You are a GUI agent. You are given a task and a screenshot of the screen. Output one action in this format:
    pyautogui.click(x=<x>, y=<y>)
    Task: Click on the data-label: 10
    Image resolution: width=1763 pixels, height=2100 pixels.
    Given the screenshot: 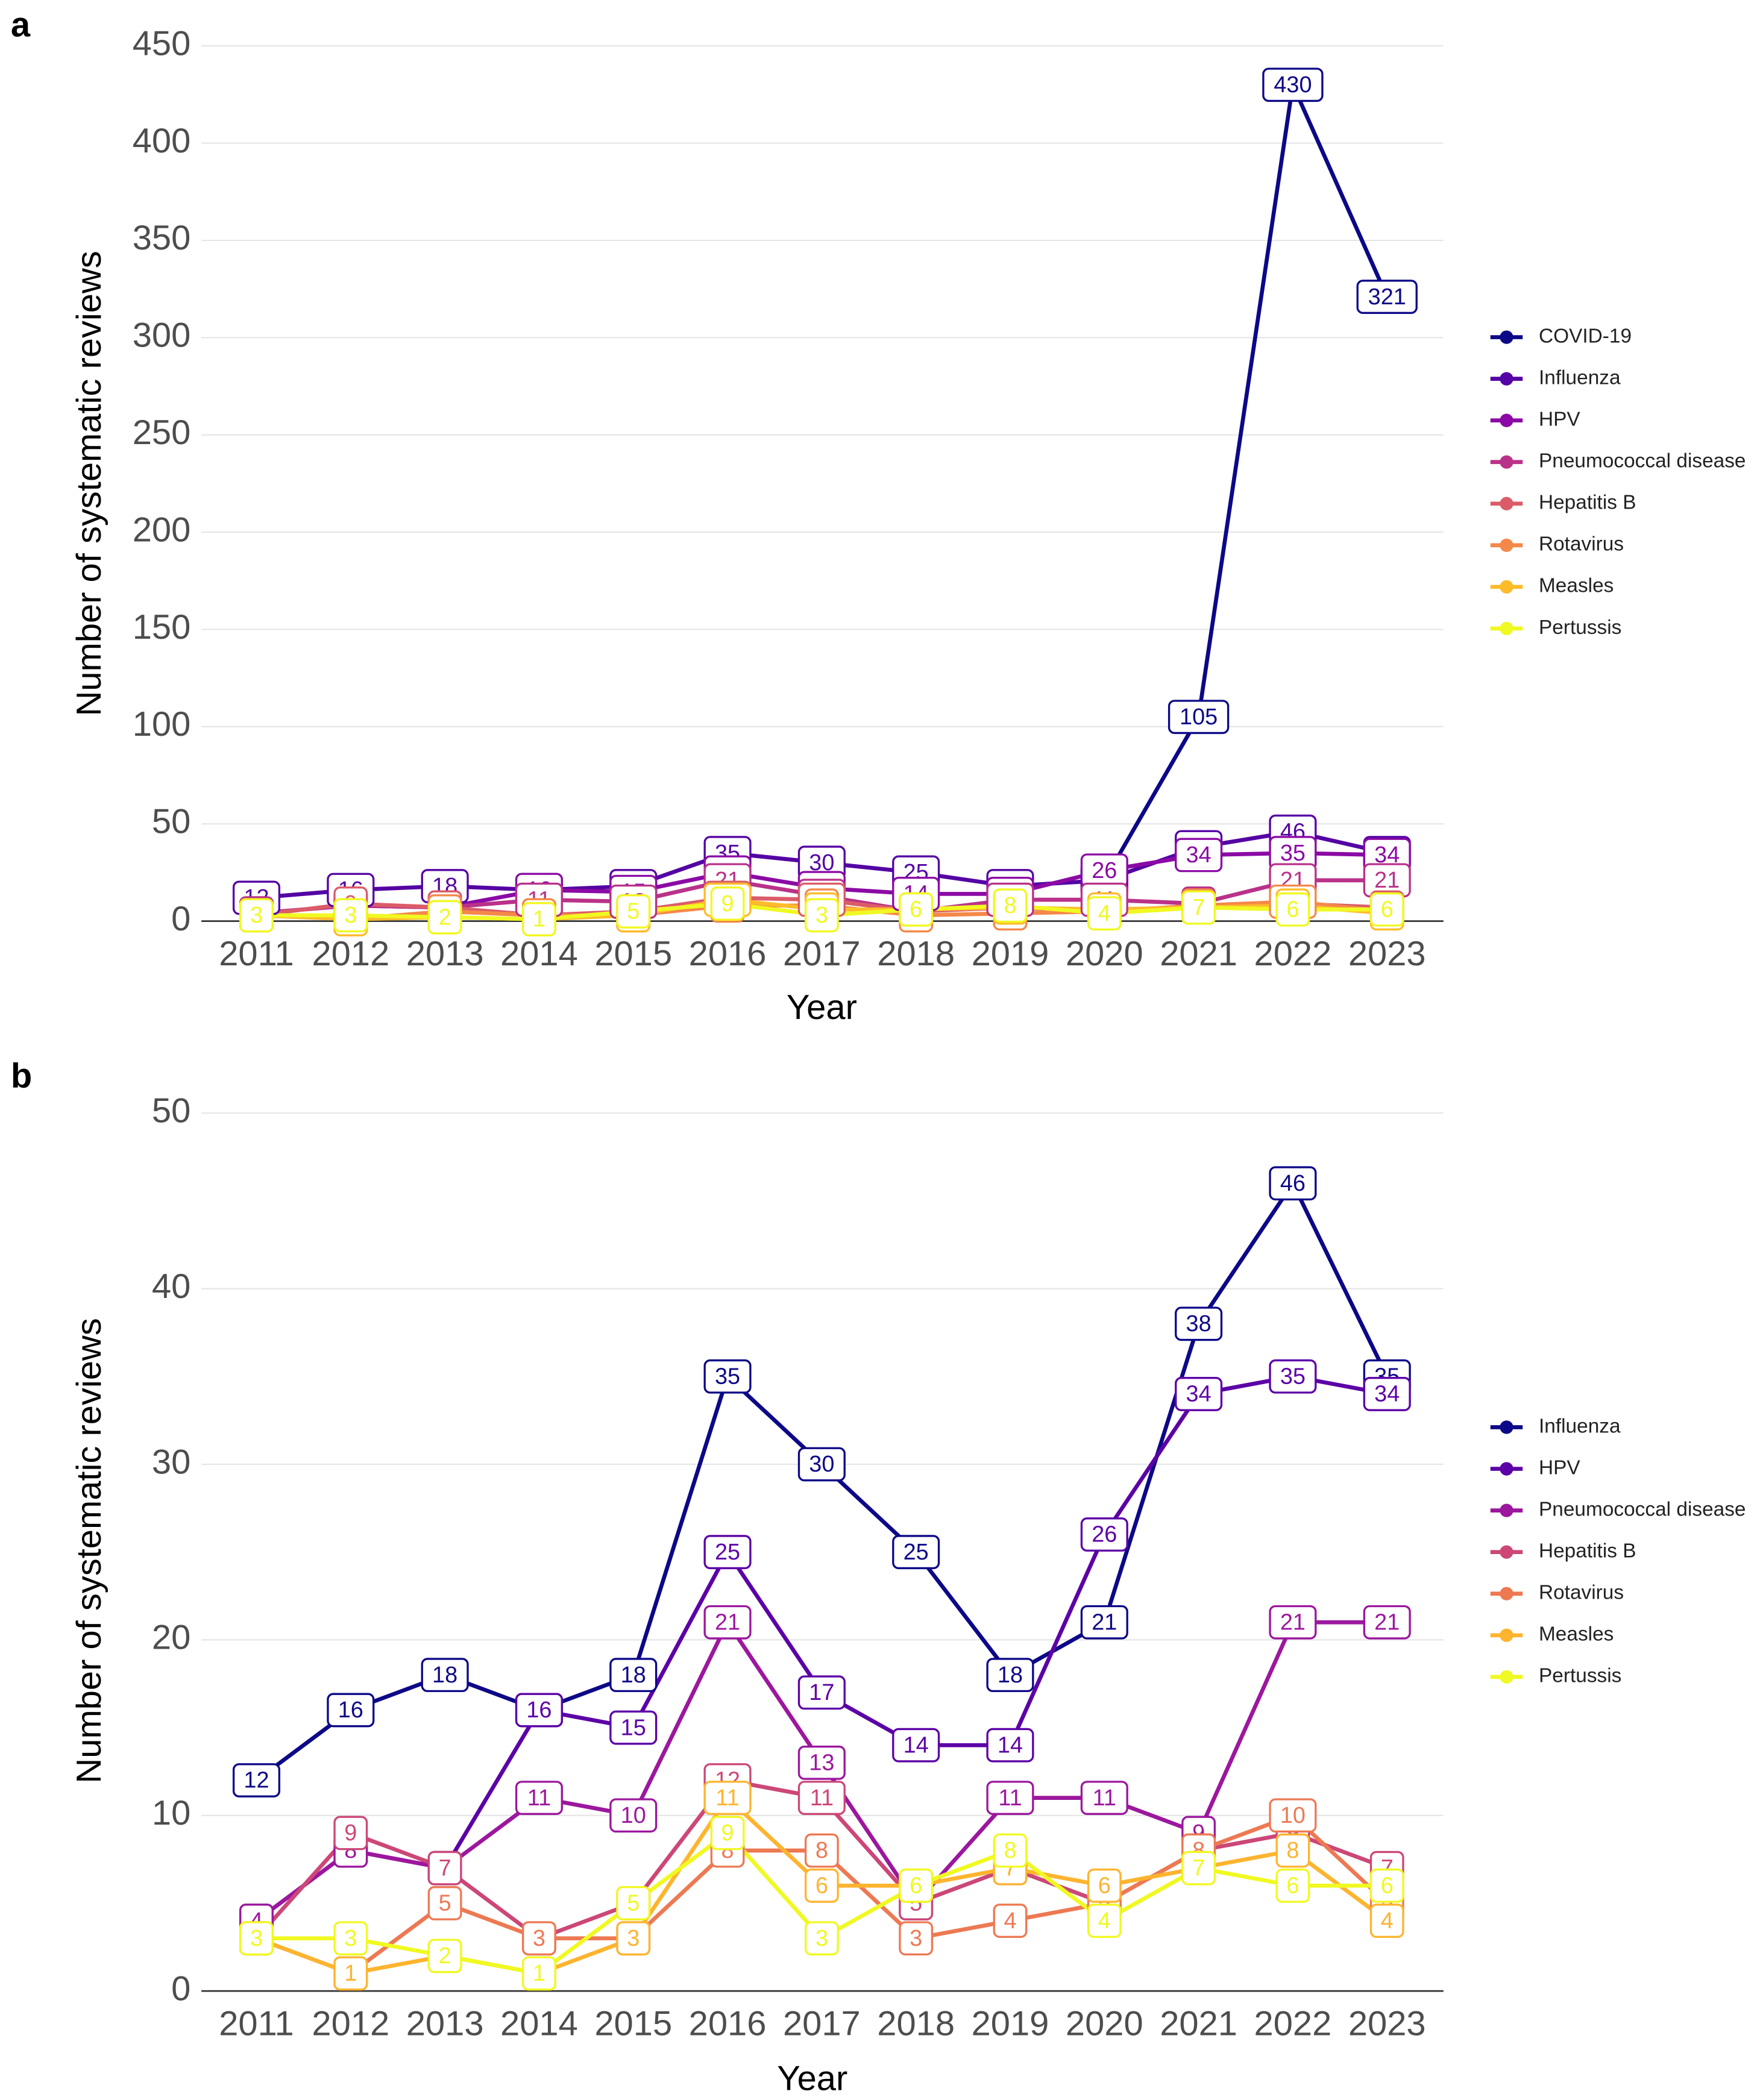 What is the action you would take?
    pyautogui.click(x=1293, y=1815)
    